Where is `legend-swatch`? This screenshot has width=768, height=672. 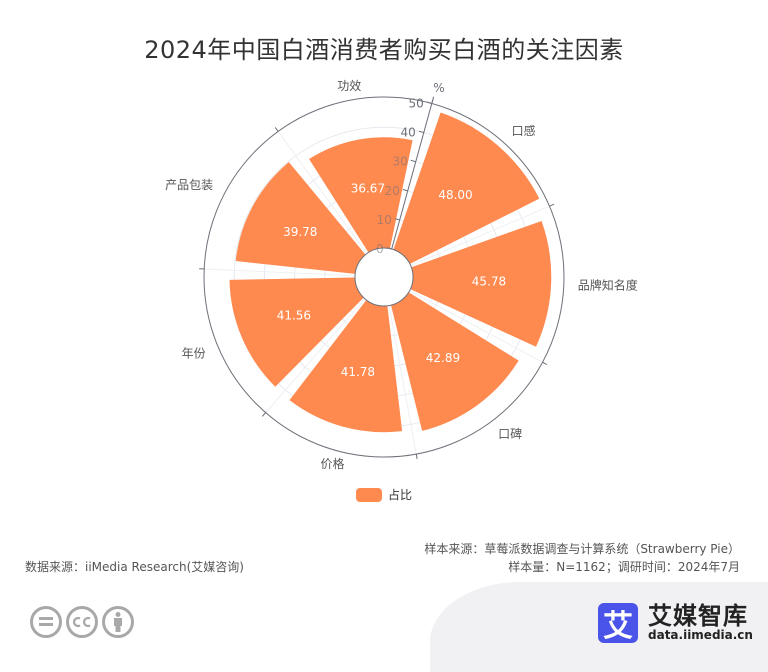
legend-swatch is located at coordinates (369, 495).